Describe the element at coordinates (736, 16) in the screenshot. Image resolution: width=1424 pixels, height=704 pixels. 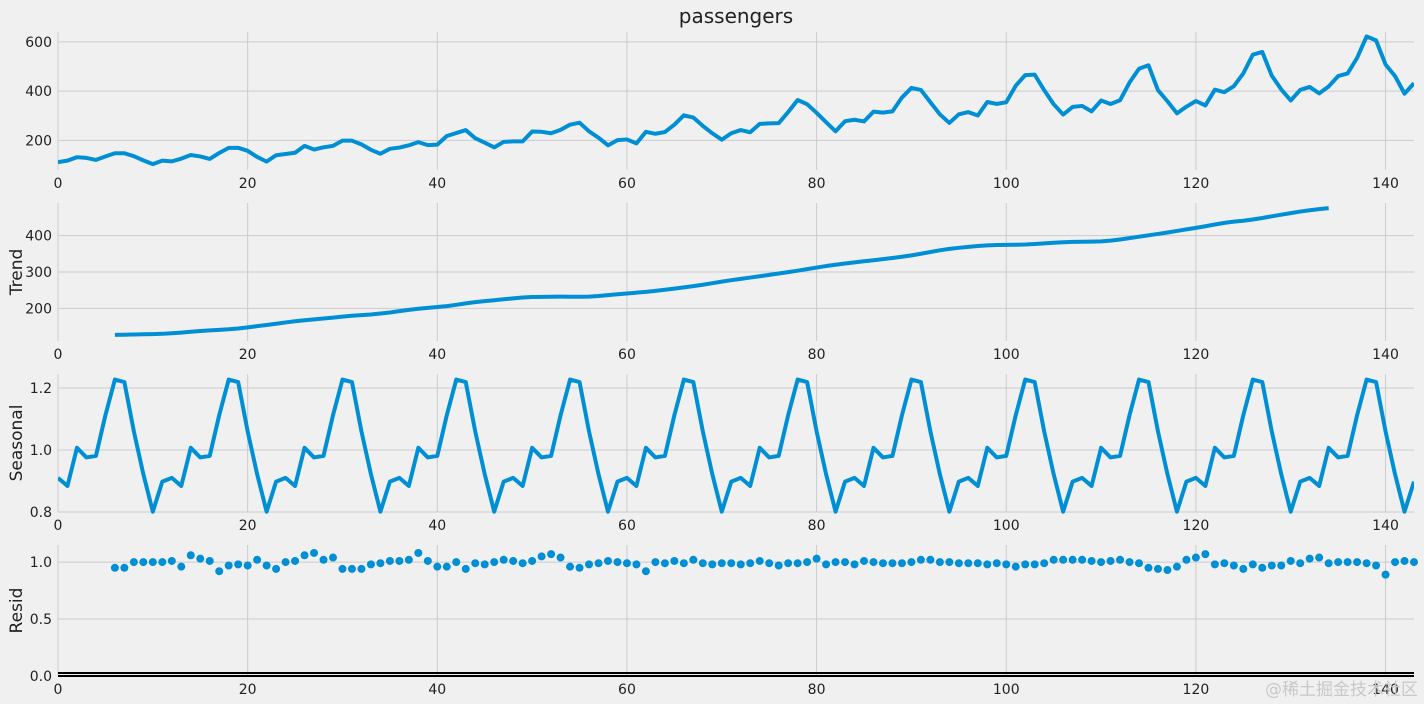
I see `figure-title: passengers` at that location.